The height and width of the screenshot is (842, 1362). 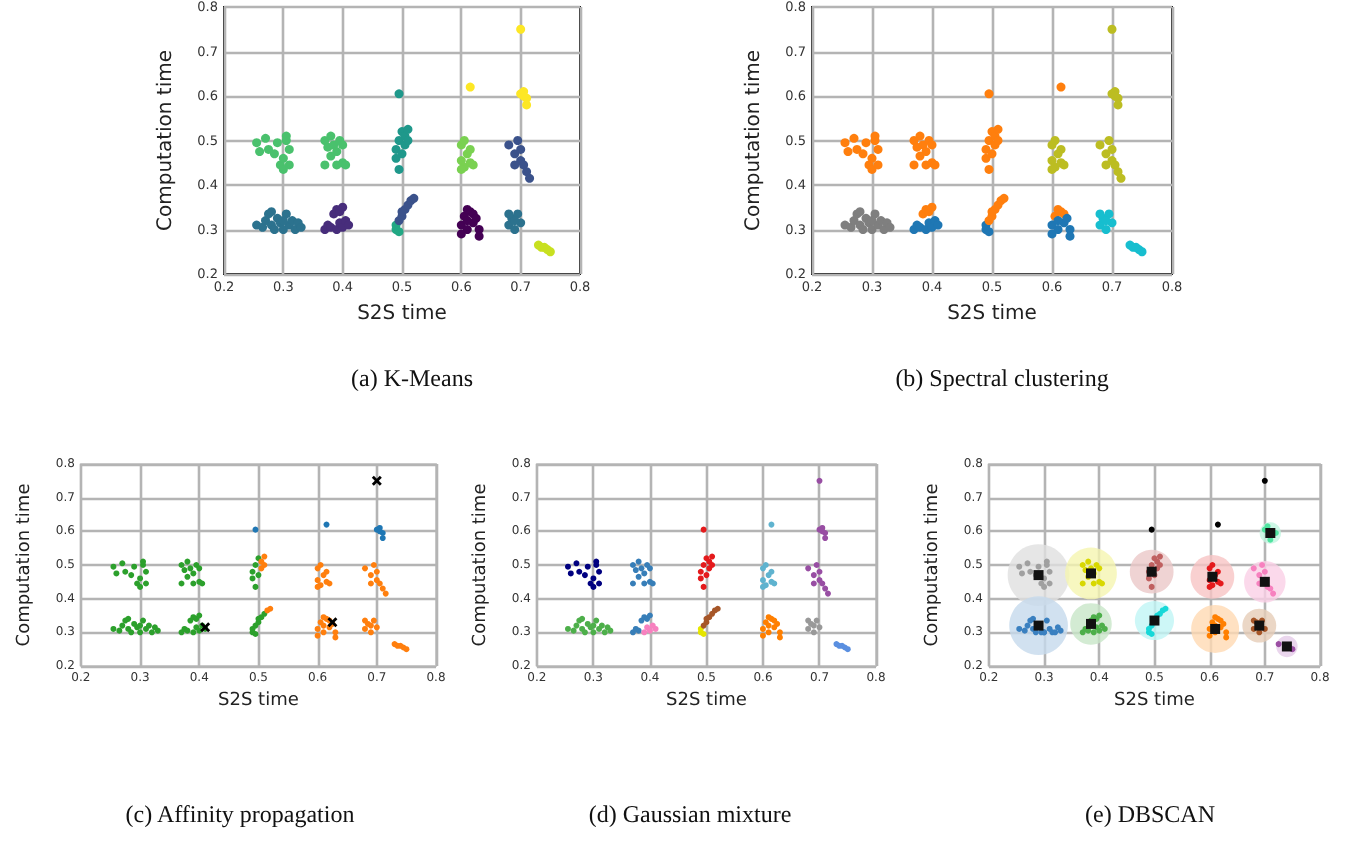 I want to click on text: (b) Spectral clustering, so click(x=1002, y=378).